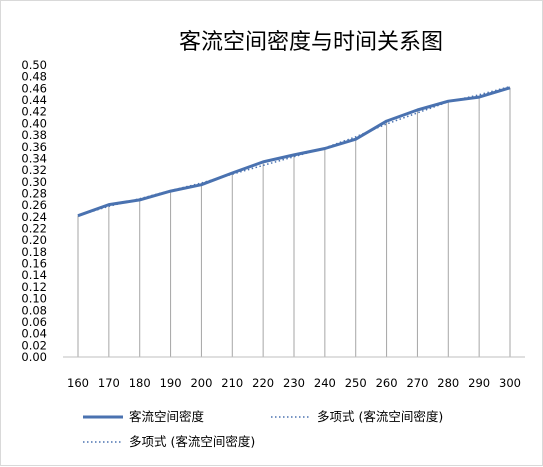  What do you see at coordinates (34, 275) in the screenshot?
I see `y-tick-label: 0.14` at bounding box center [34, 275].